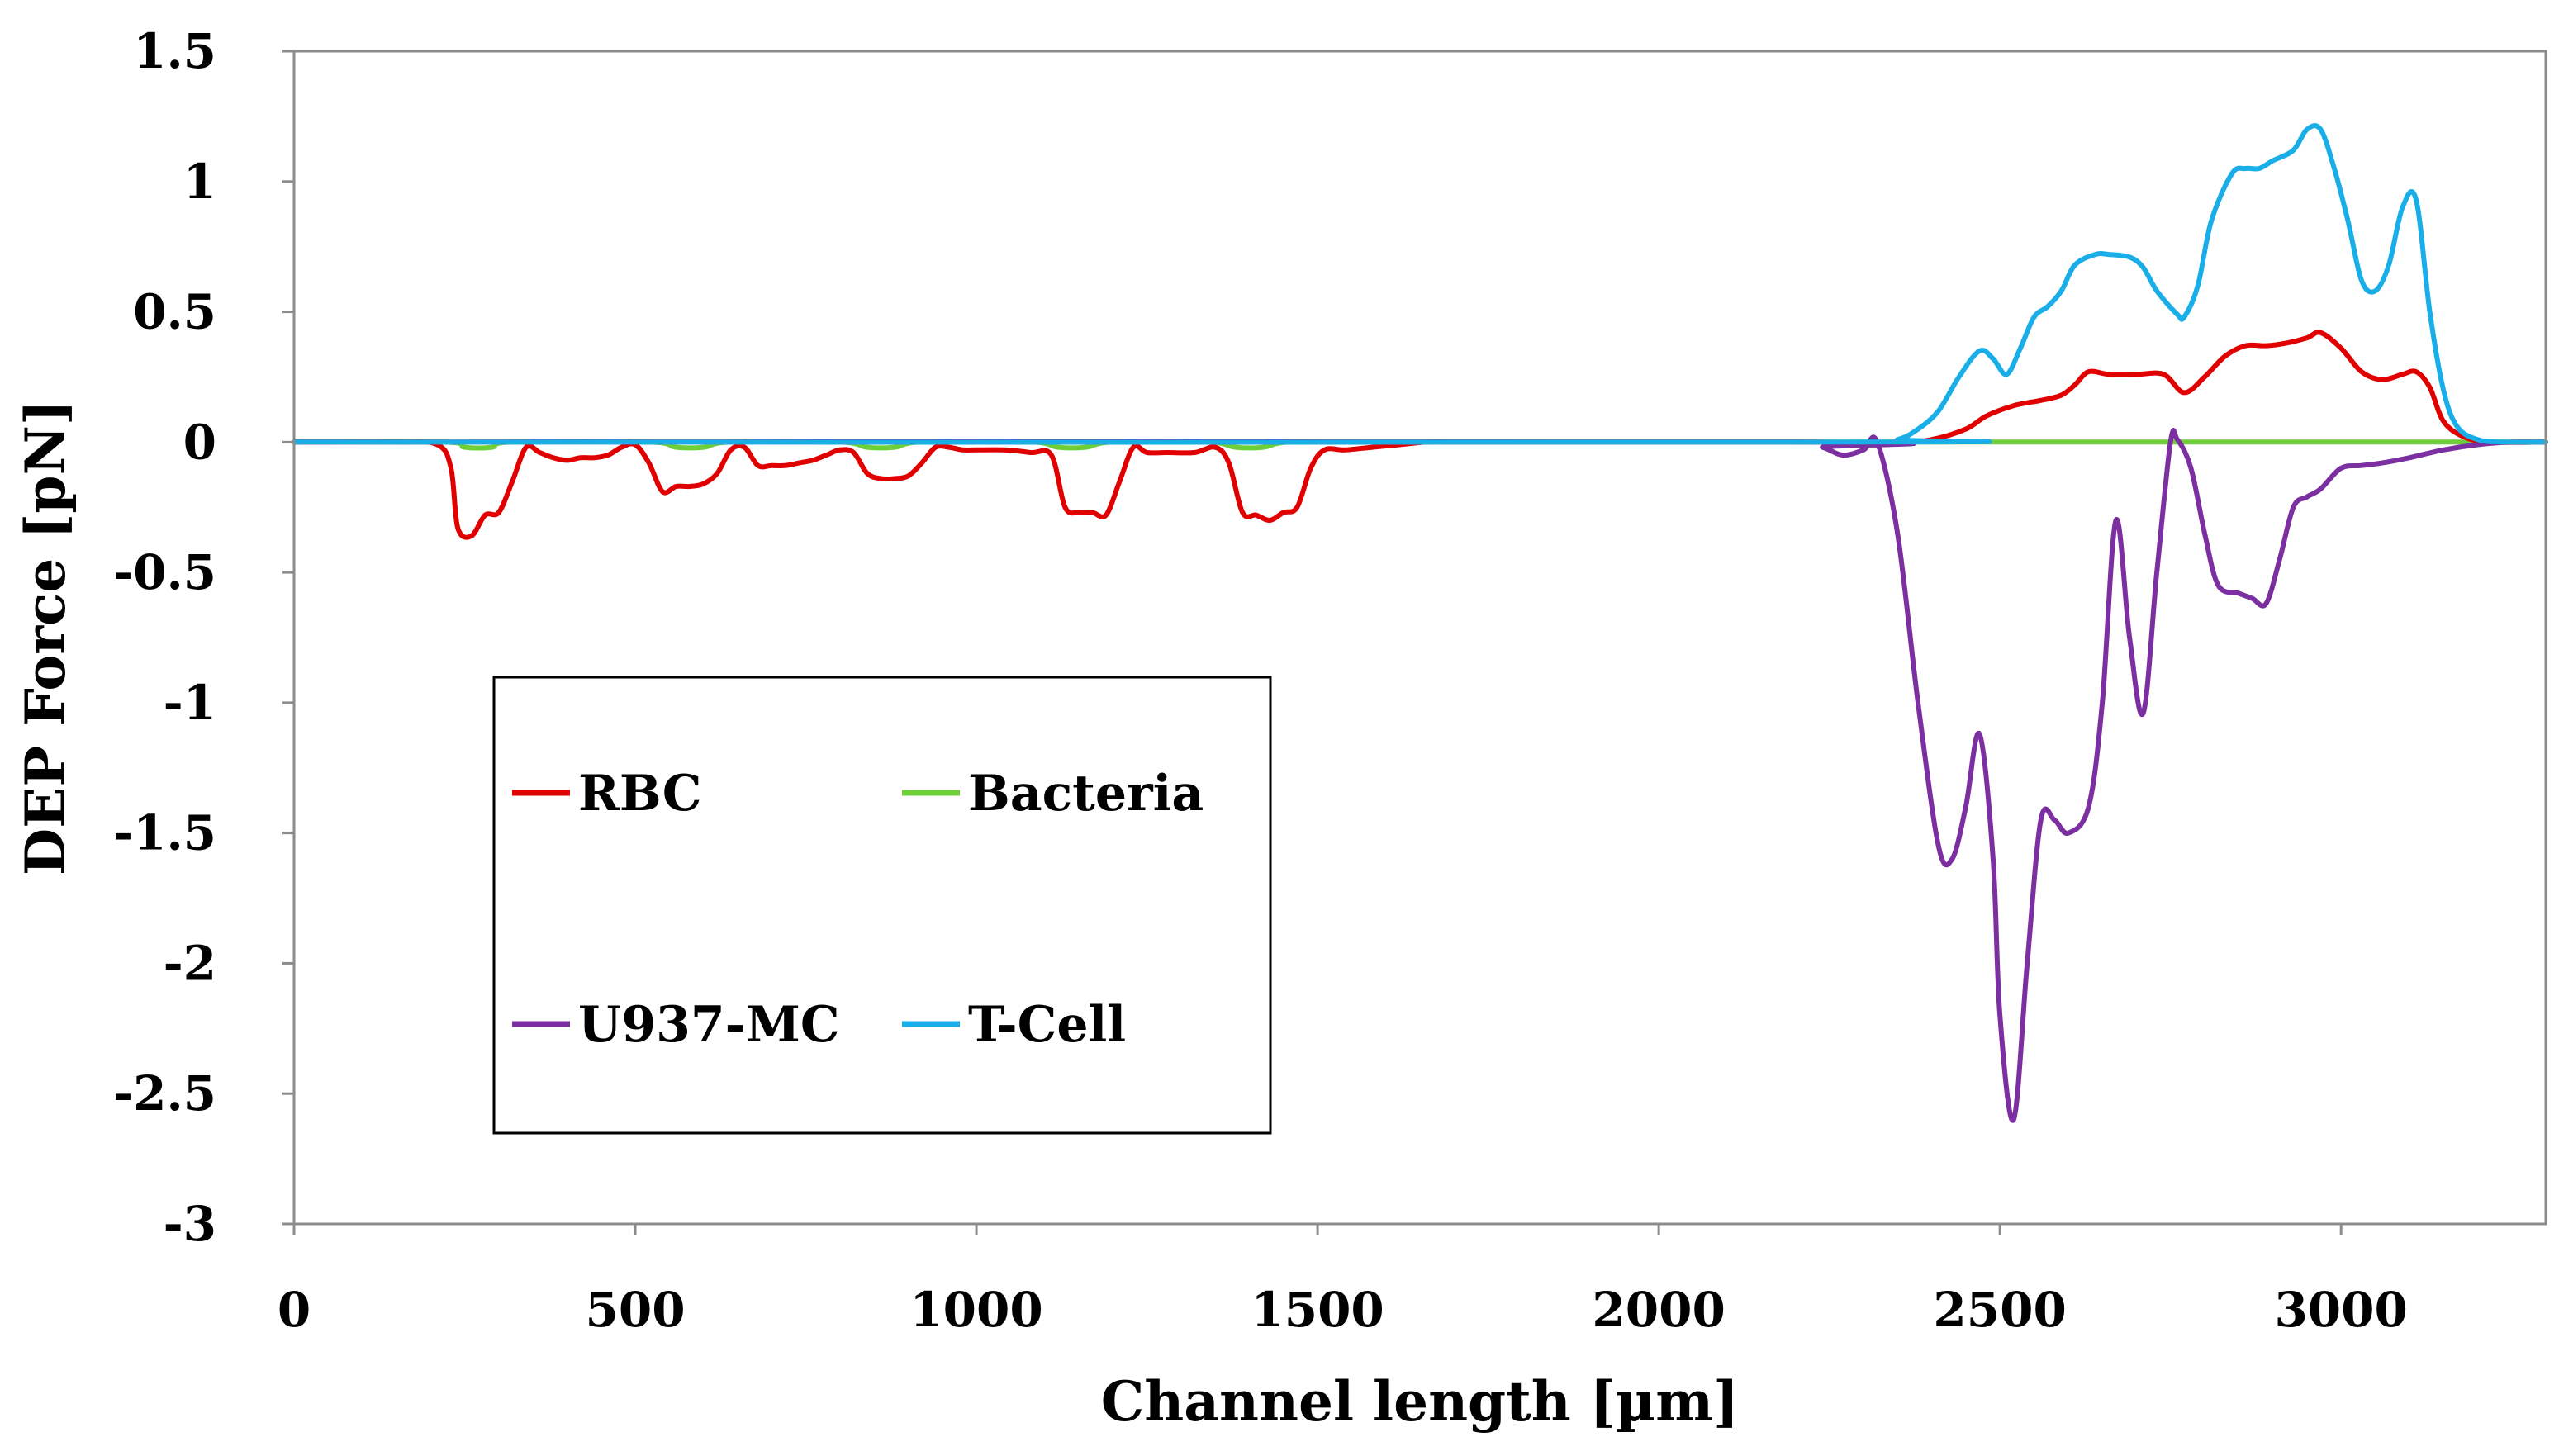 The width and height of the screenshot is (2559, 1456). What do you see at coordinates (1317, 1310) in the screenshot?
I see `x-tick-label: 1500` at bounding box center [1317, 1310].